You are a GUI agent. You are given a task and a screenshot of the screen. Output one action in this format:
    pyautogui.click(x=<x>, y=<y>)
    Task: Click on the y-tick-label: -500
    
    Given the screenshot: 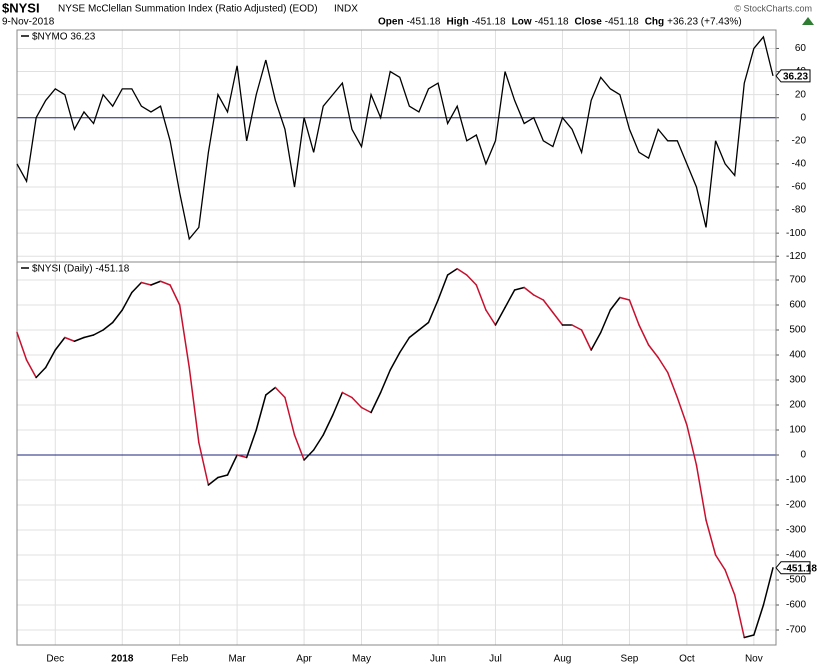 What is the action you would take?
    pyautogui.click(x=796, y=580)
    